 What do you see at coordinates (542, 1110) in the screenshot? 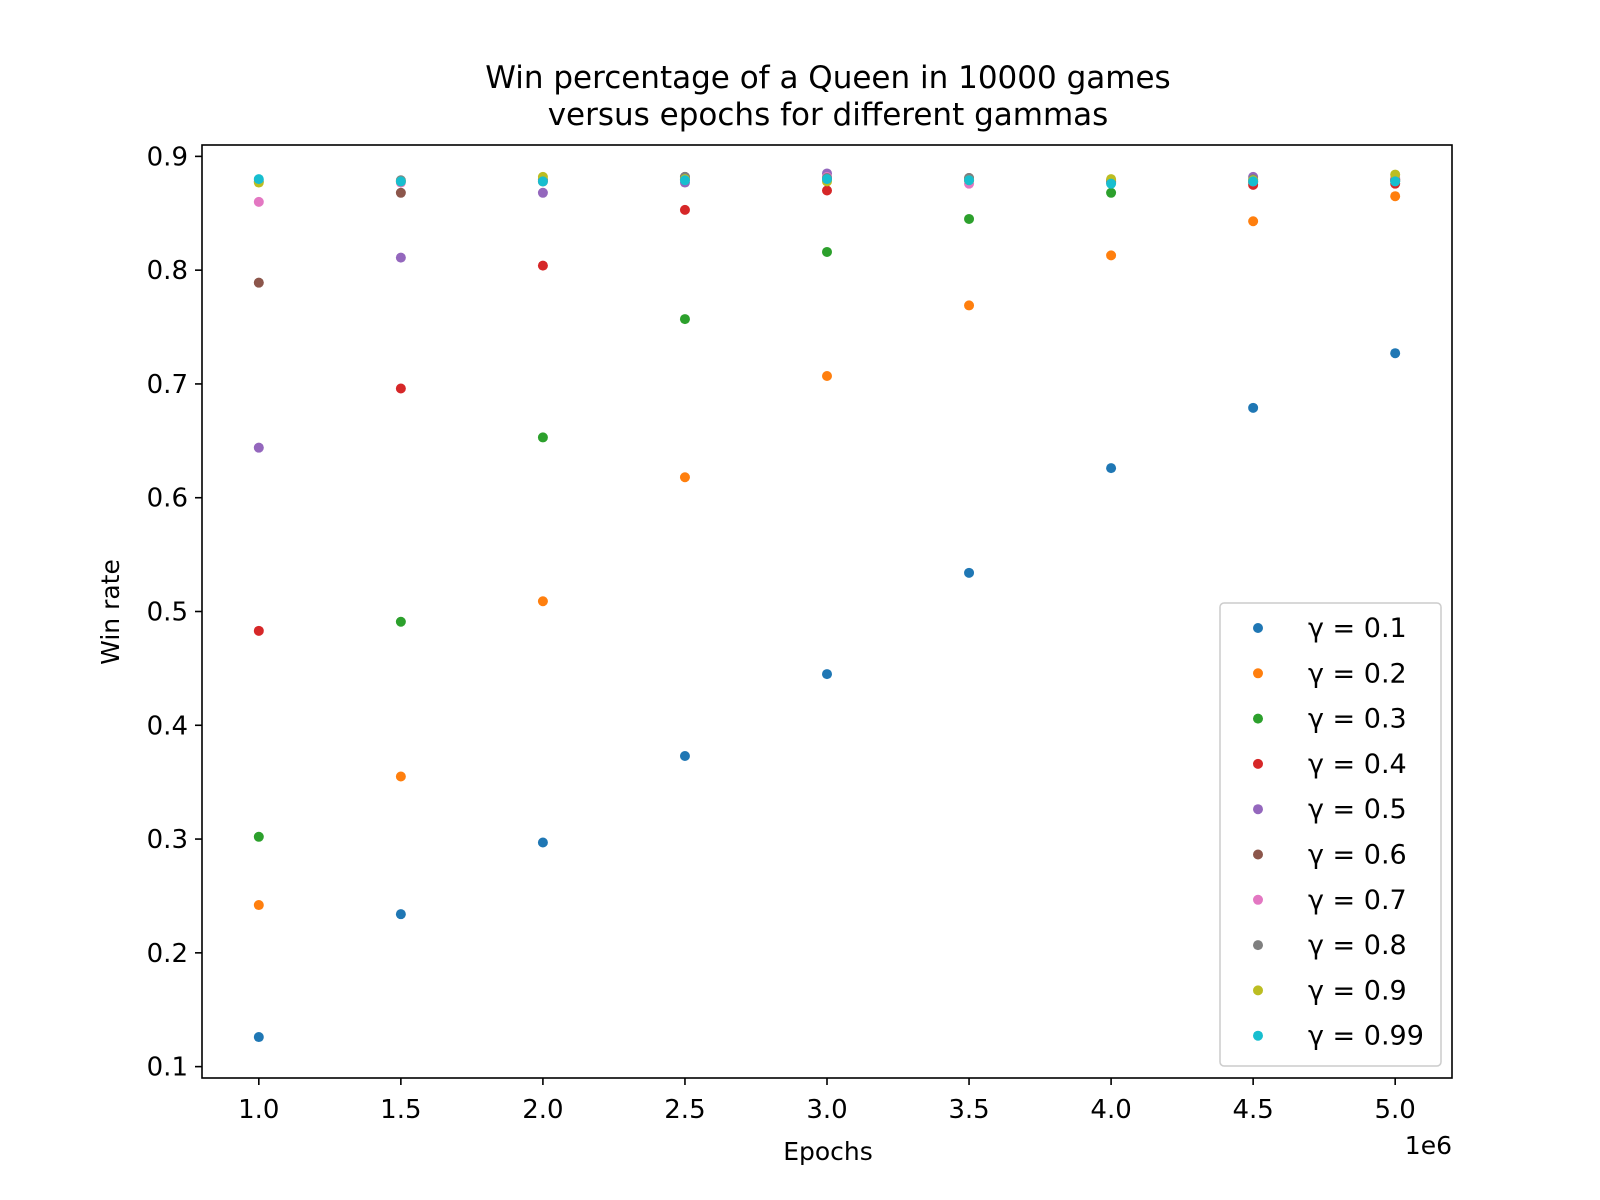
I see `x-tick-label: 2.0` at bounding box center [542, 1110].